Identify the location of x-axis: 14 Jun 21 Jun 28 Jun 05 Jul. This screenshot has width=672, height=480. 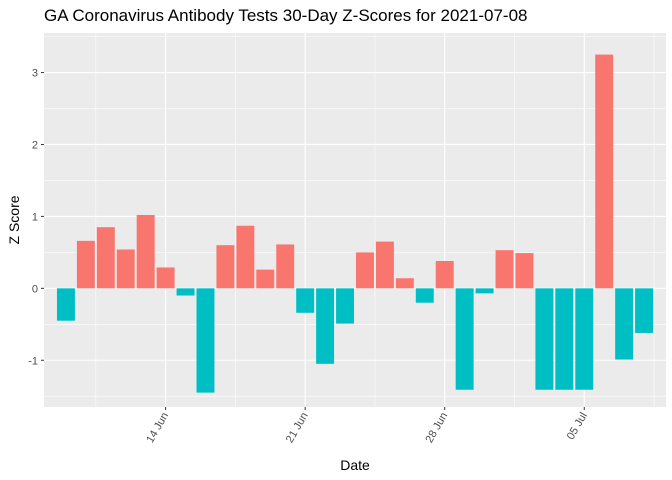
(367, 426).